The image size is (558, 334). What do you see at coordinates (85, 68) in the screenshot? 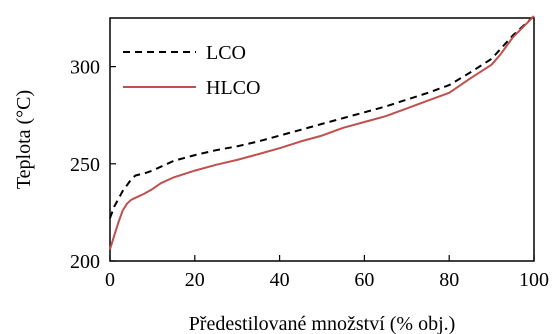
I see `y-tick-label: 300` at bounding box center [85, 68].